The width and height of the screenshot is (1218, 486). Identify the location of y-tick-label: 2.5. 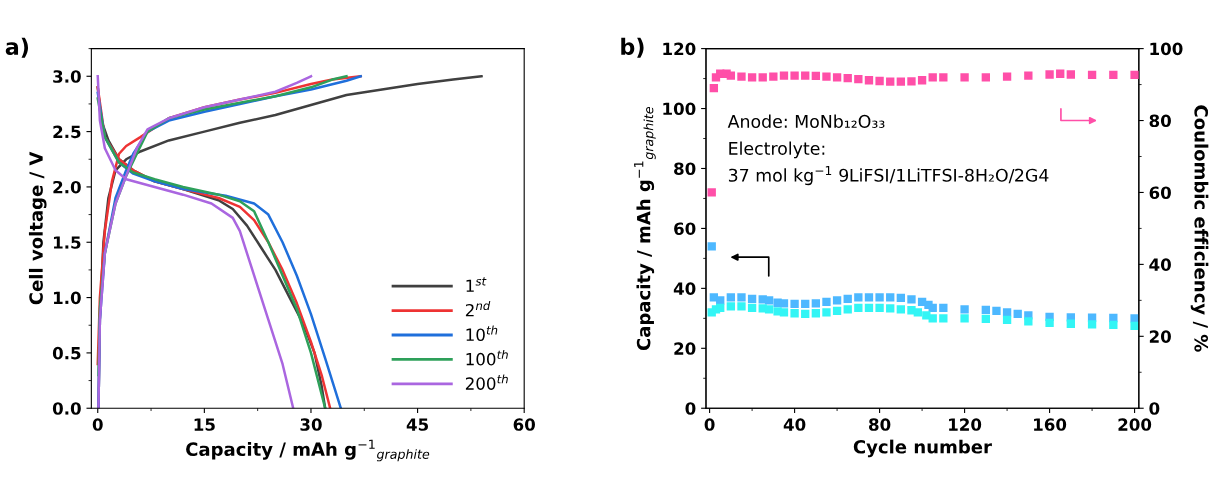
(67, 132).